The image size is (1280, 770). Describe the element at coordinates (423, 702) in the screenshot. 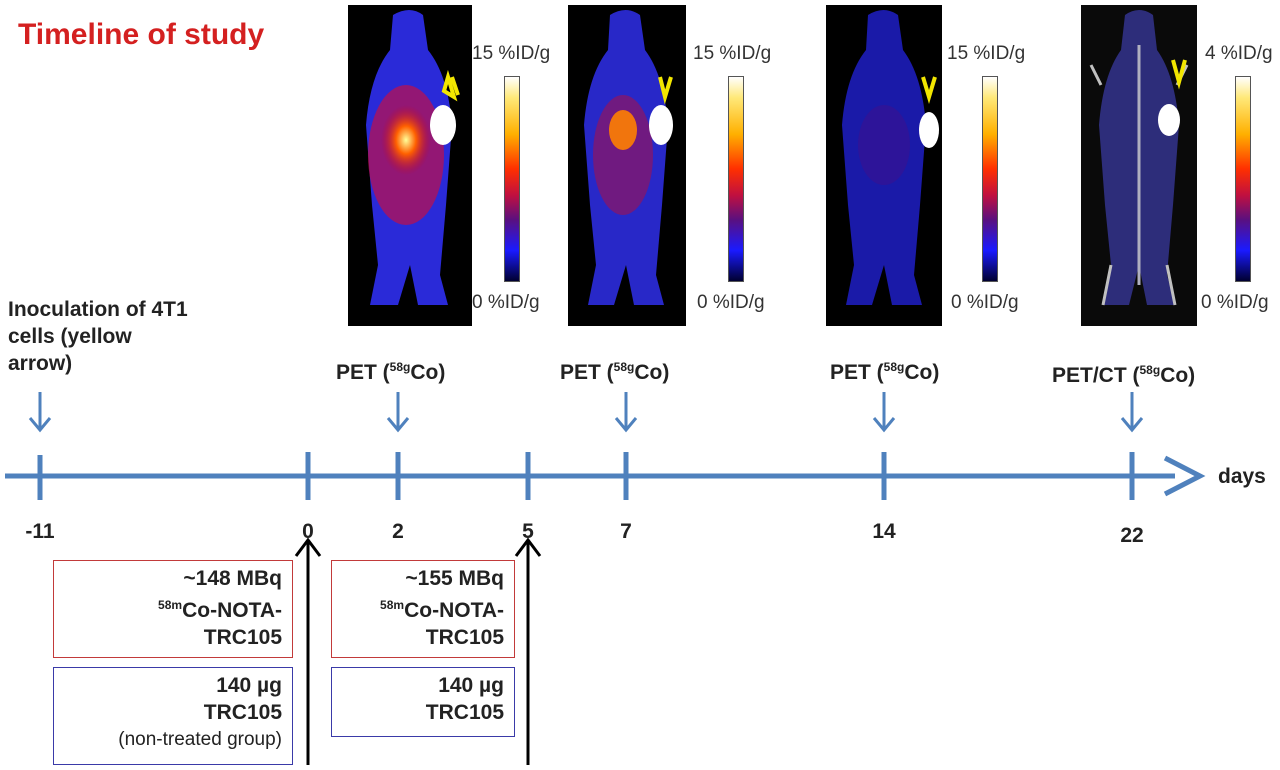

I see `antibody-box-day-5: 140 µg TRC105` at that location.